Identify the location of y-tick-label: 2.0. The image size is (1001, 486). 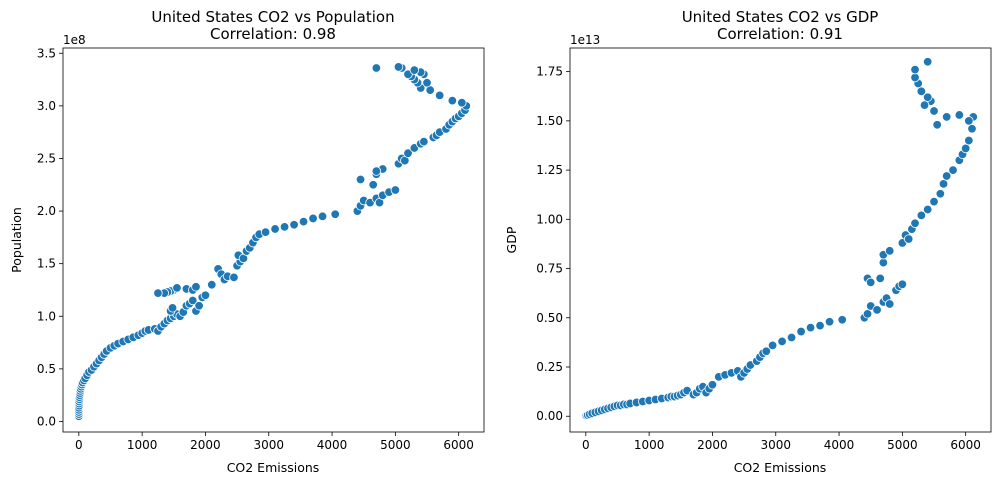
(46, 211).